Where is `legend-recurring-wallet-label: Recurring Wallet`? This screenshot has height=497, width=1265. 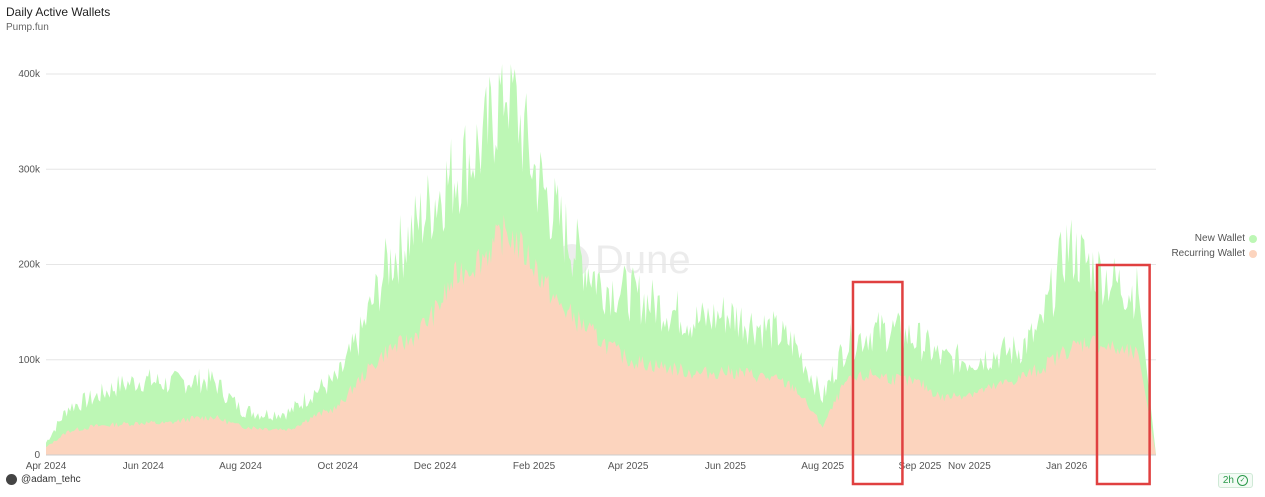 legend-recurring-wallet-label: Recurring Wallet is located at coordinates (1208, 253).